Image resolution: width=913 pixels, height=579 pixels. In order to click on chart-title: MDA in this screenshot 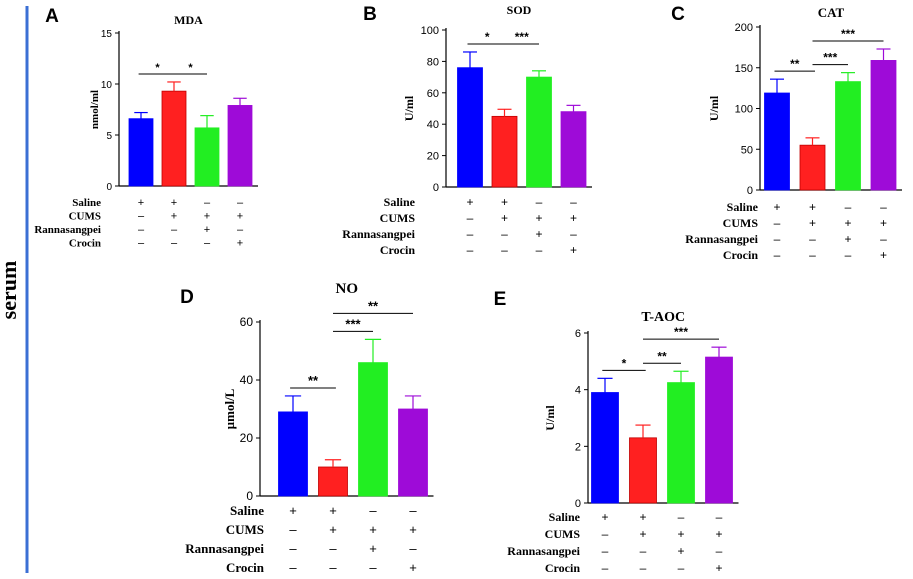, I will do `click(188, 20)`.